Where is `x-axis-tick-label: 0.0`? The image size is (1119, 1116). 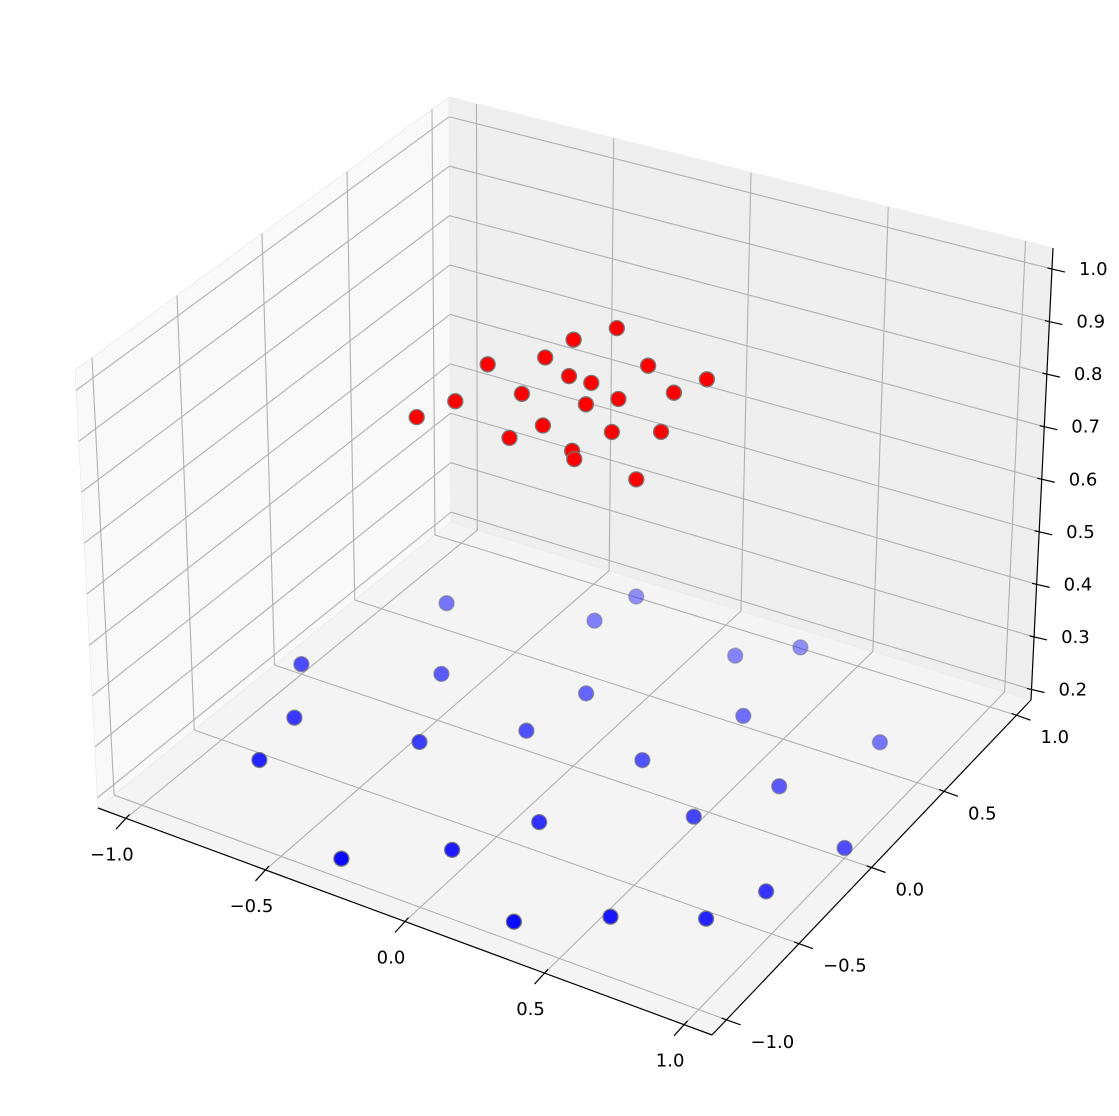 x-axis-tick-label: 0.0 is located at coordinates (391, 958).